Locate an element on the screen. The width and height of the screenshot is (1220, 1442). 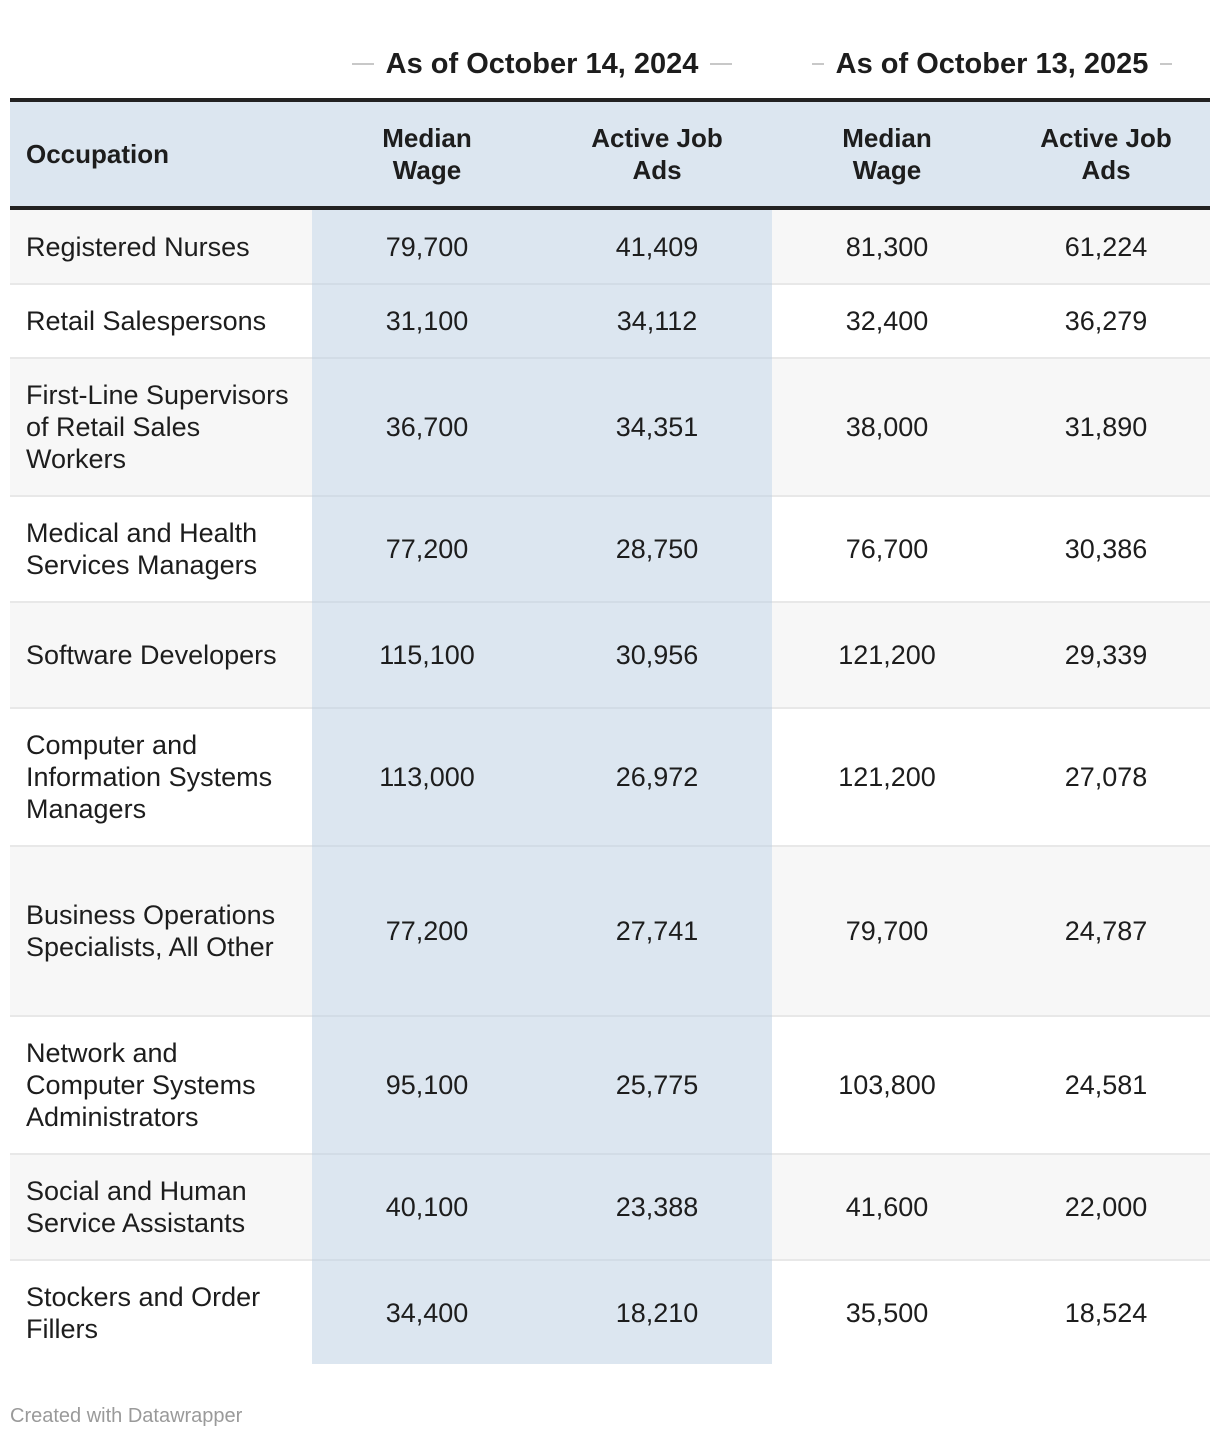
median-wage-2024-cell: 95,100 is located at coordinates (427, 1085).